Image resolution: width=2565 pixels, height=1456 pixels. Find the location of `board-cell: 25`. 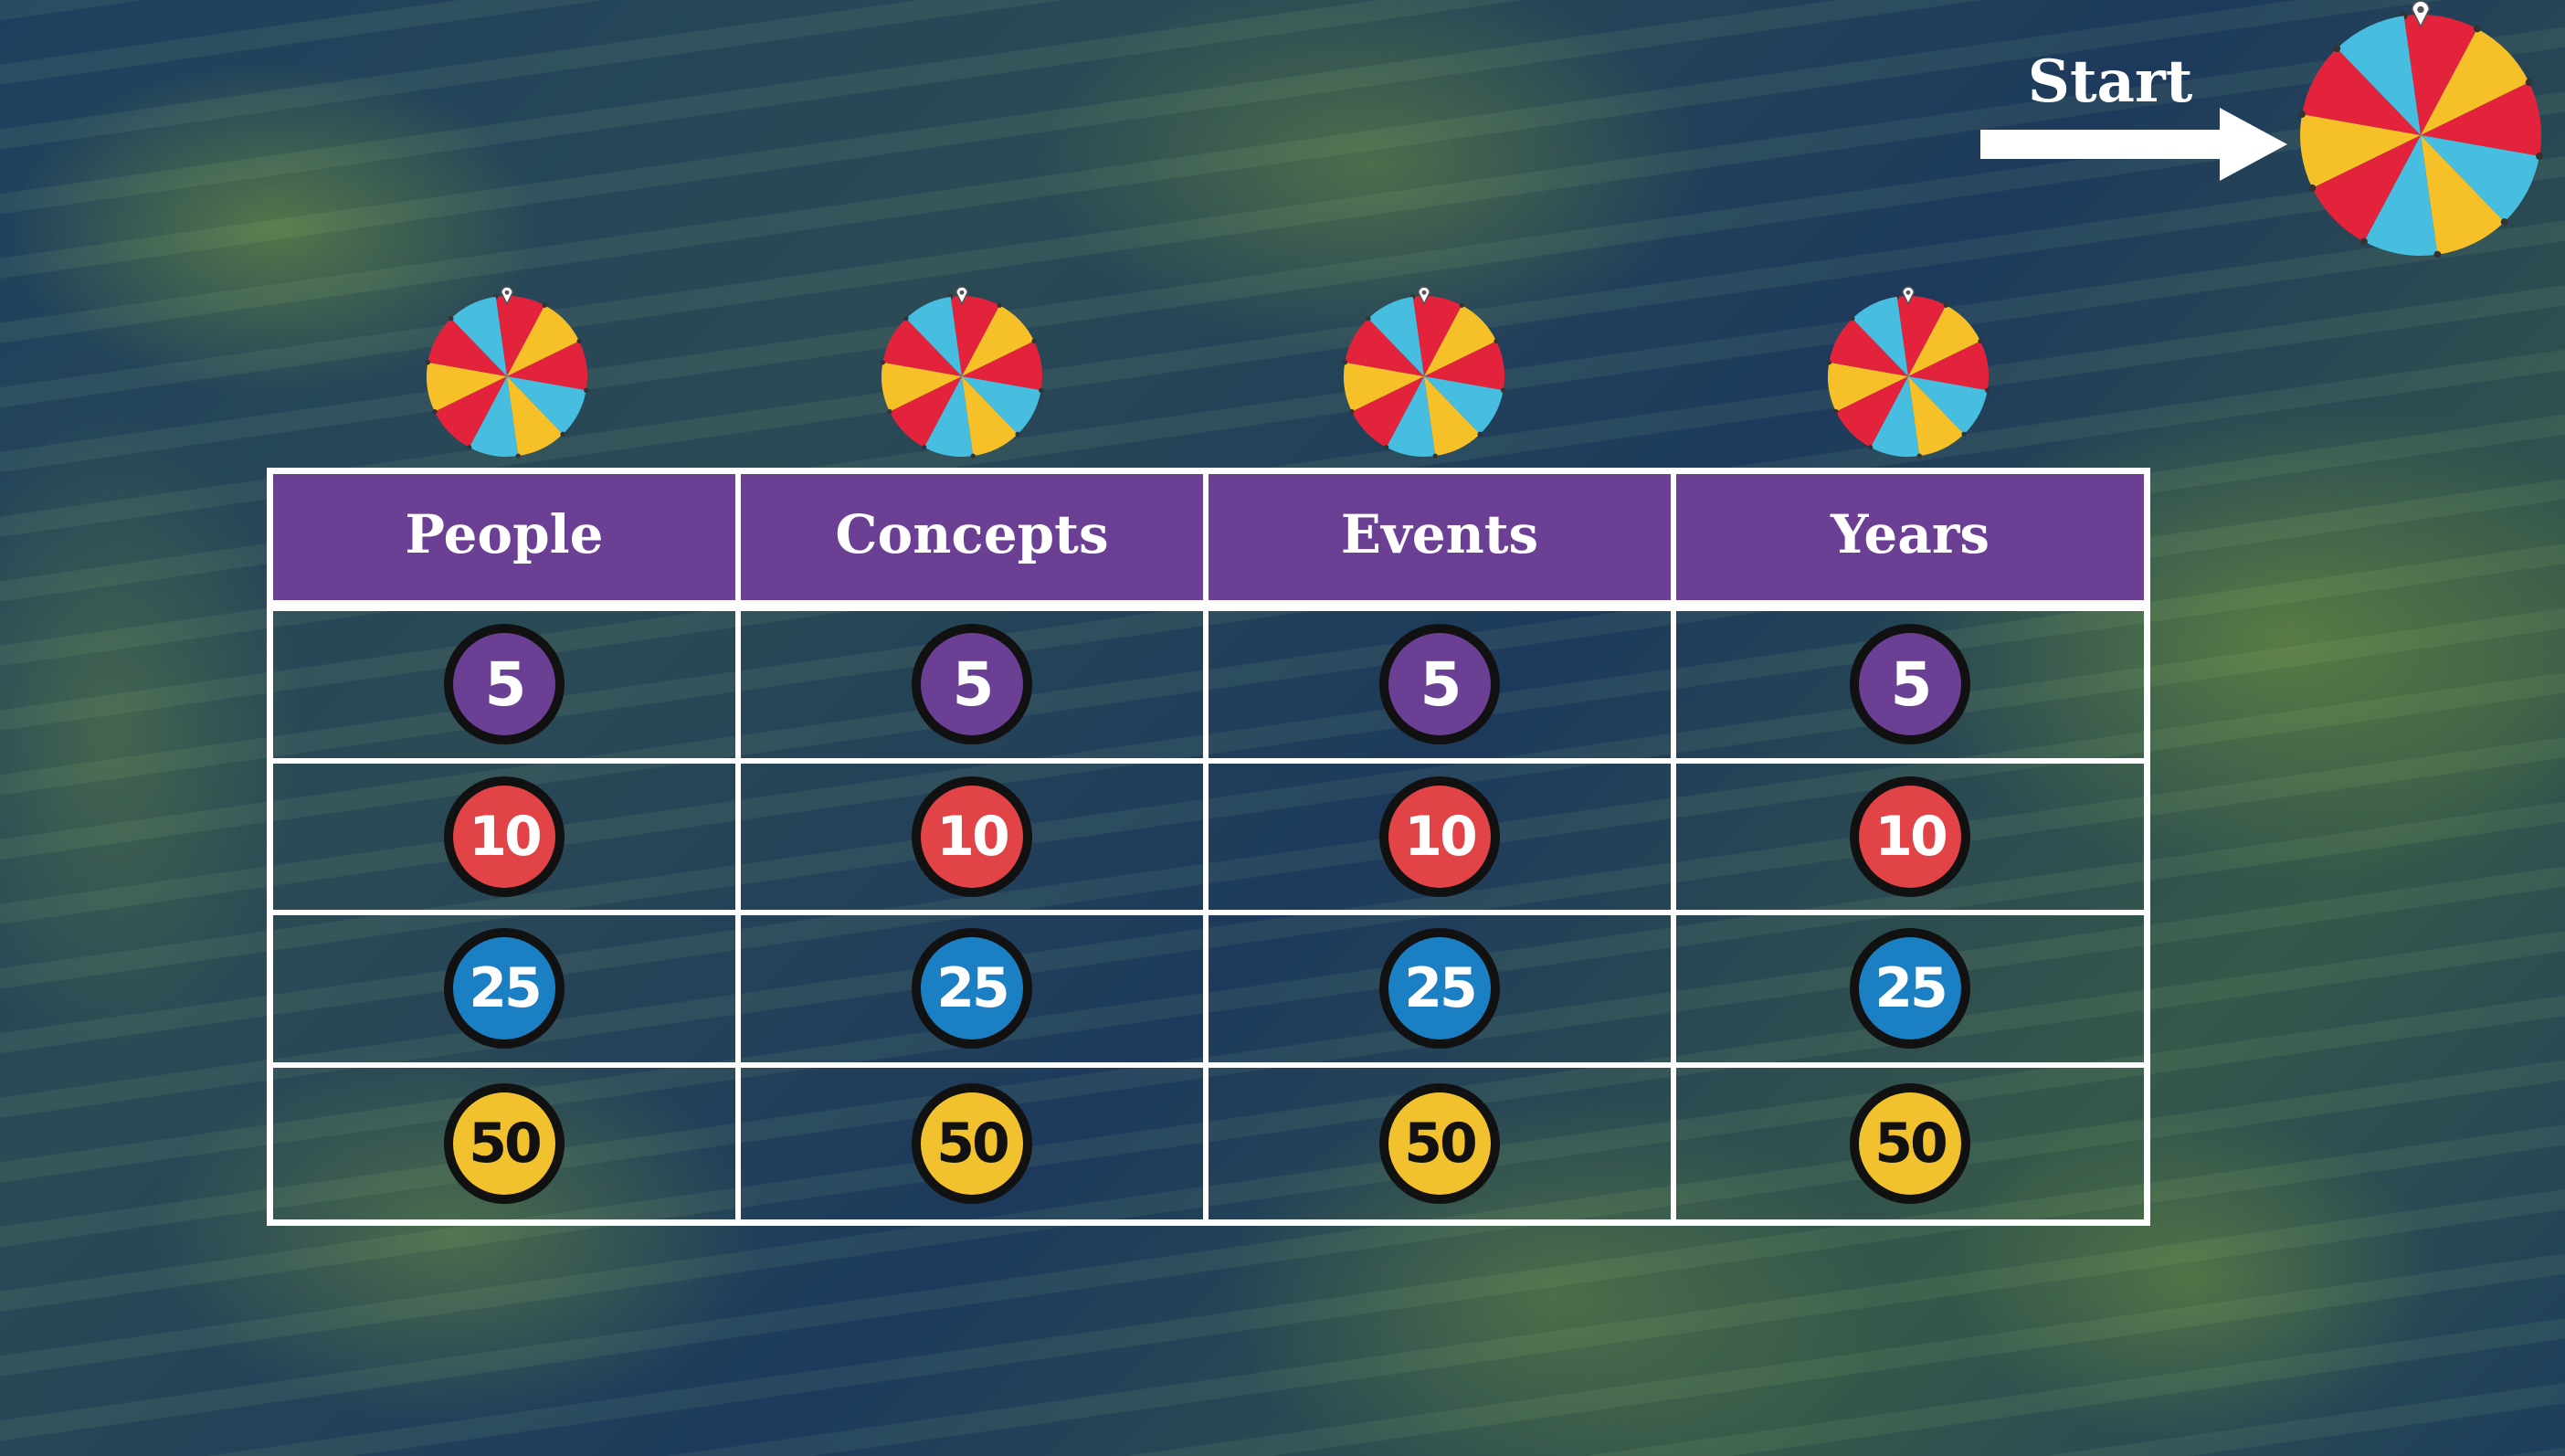

board-cell: 25 is located at coordinates (1443, 992).